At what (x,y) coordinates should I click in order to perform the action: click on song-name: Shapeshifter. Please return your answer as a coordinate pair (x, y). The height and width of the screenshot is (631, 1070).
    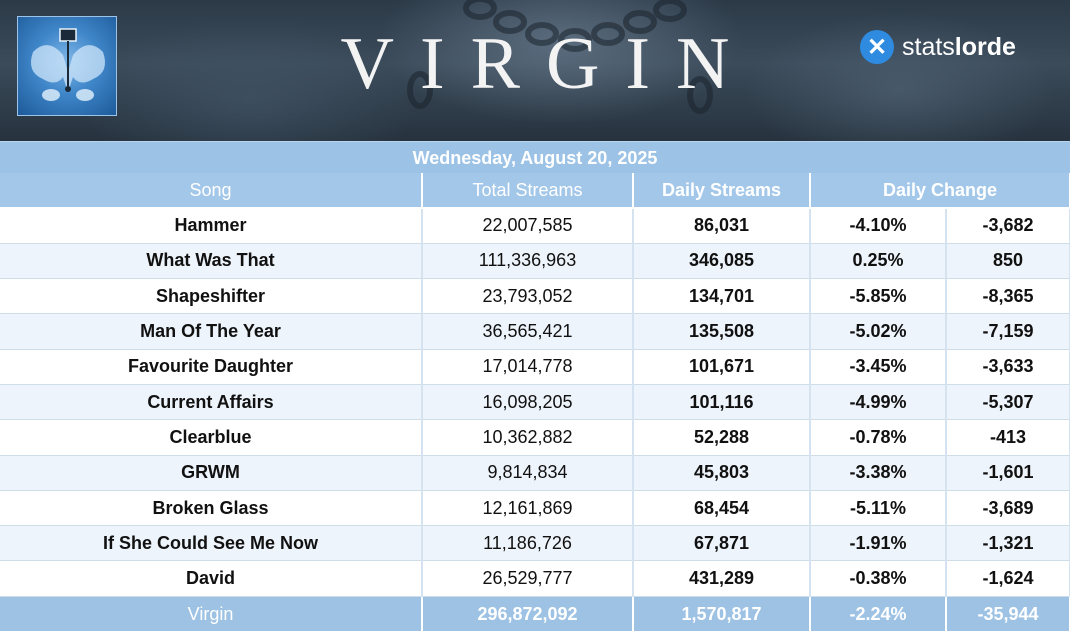
    Looking at the image, I should click on (211, 296).